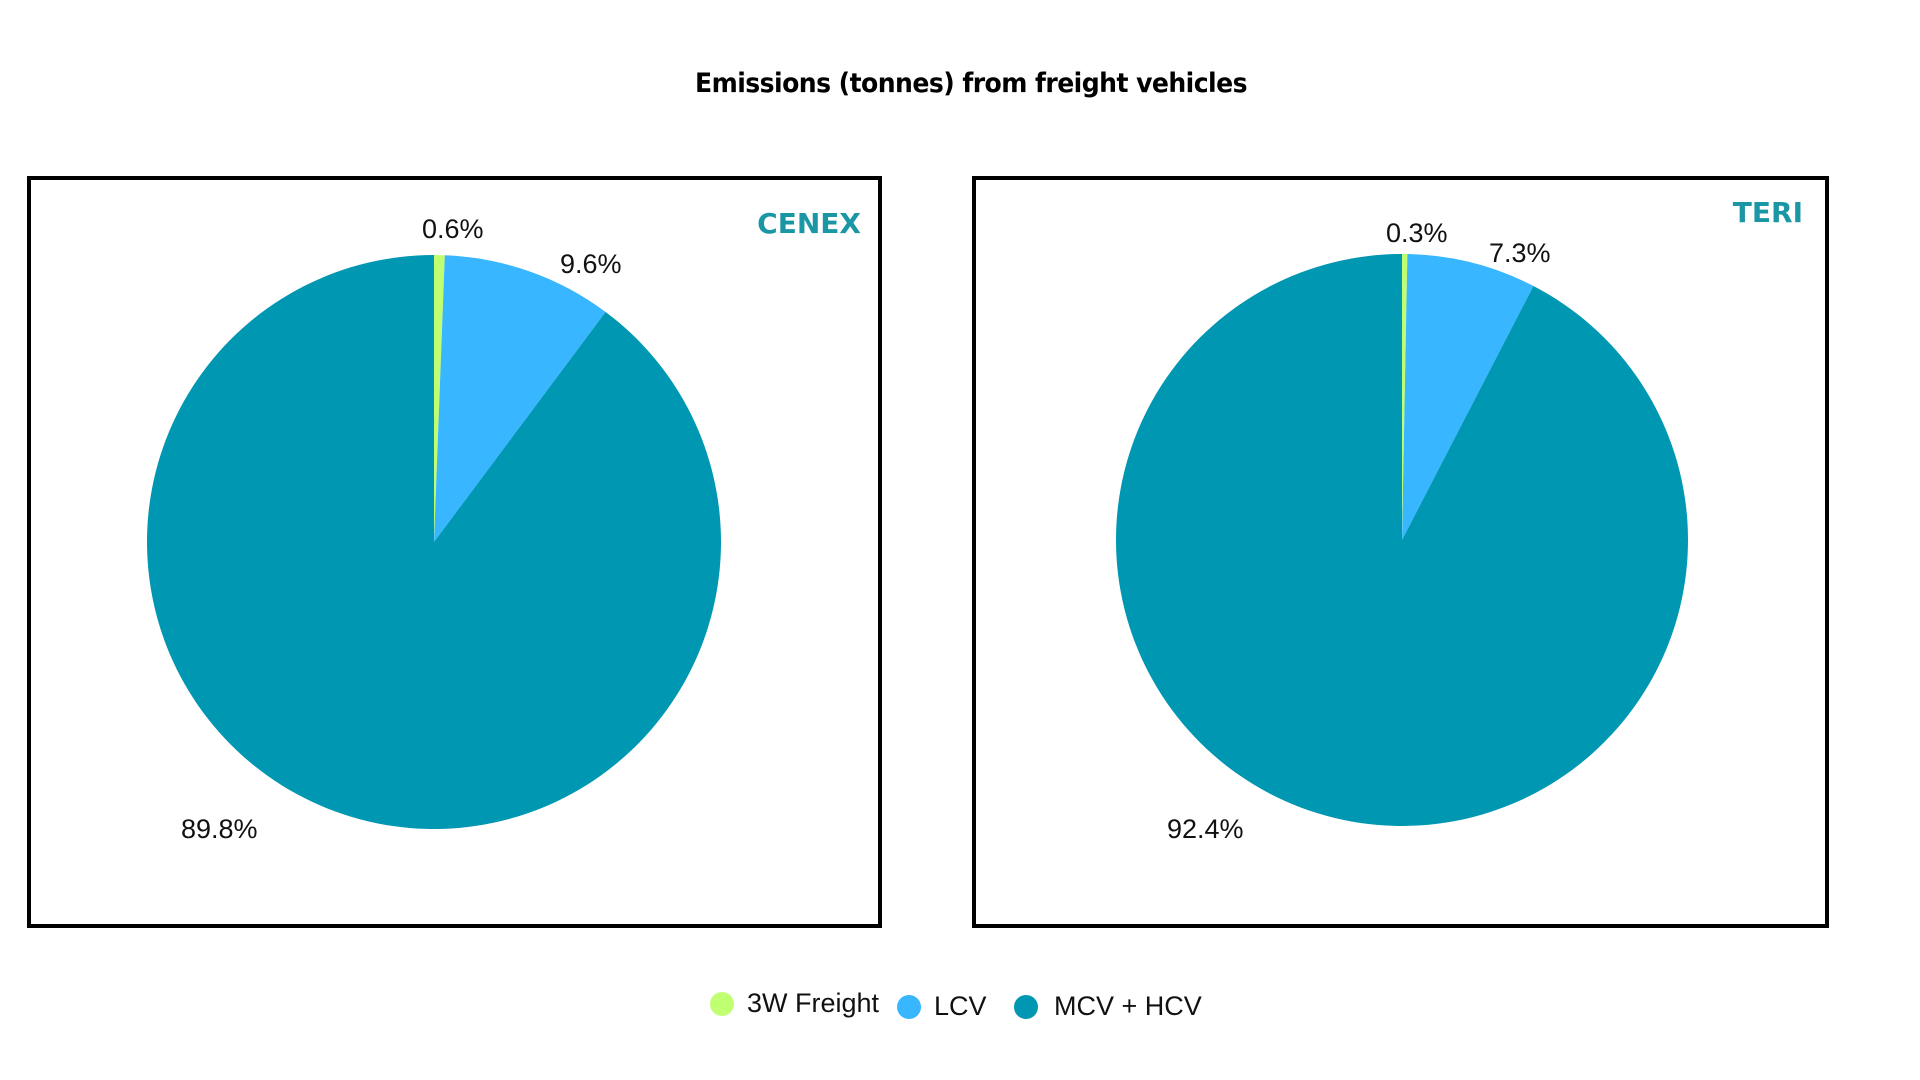 The width and height of the screenshot is (1920, 1080). Describe the element at coordinates (520, 398) in the screenshot. I see `pie-slice-cenex-lcv` at that location.